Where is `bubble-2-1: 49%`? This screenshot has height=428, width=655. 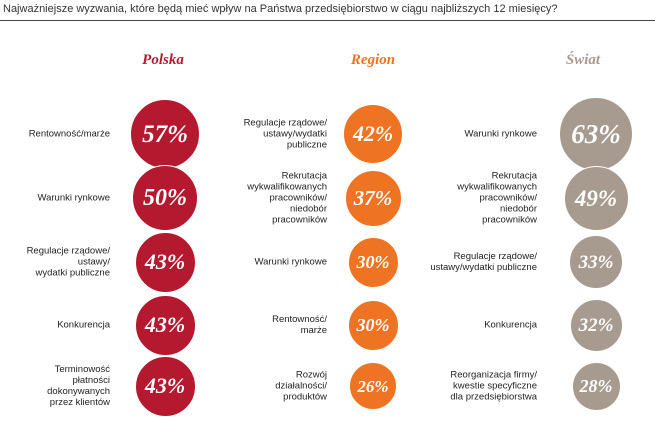
bubble-2-1: 49% is located at coordinates (596, 198).